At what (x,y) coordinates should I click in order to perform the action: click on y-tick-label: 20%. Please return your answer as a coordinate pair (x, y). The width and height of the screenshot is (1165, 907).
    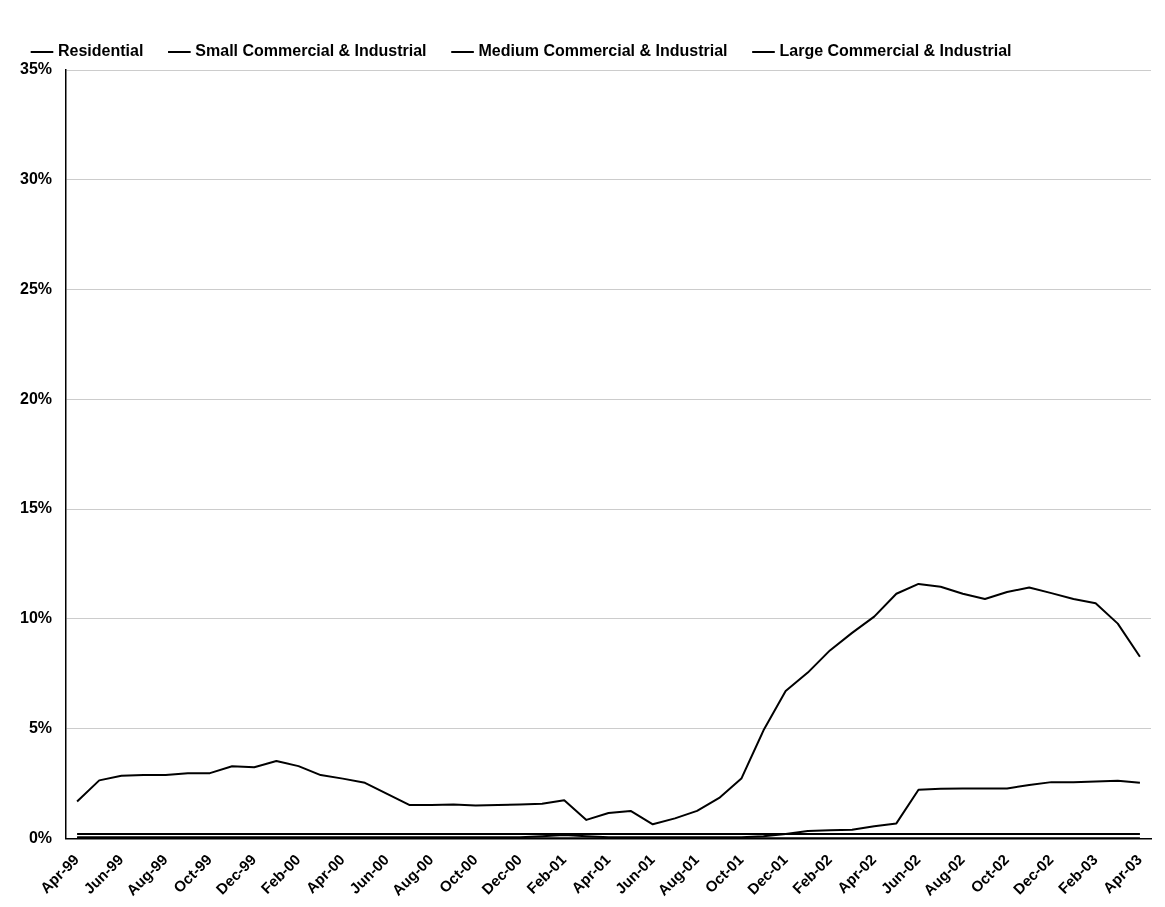
    Looking at the image, I should click on (36, 398).